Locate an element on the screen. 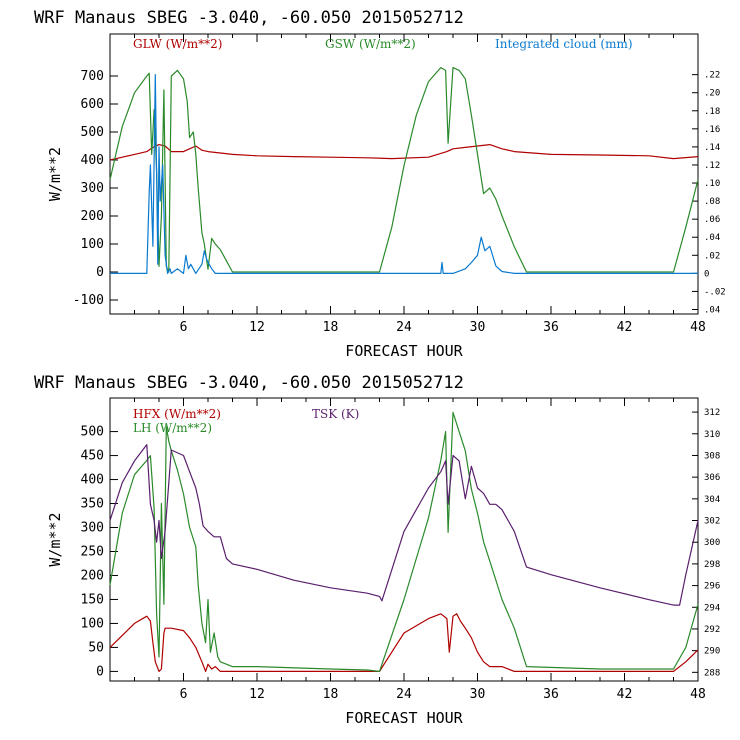 This screenshot has width=740, height=740. y2-tick-label: .18 is located at coordinates (712, 112).